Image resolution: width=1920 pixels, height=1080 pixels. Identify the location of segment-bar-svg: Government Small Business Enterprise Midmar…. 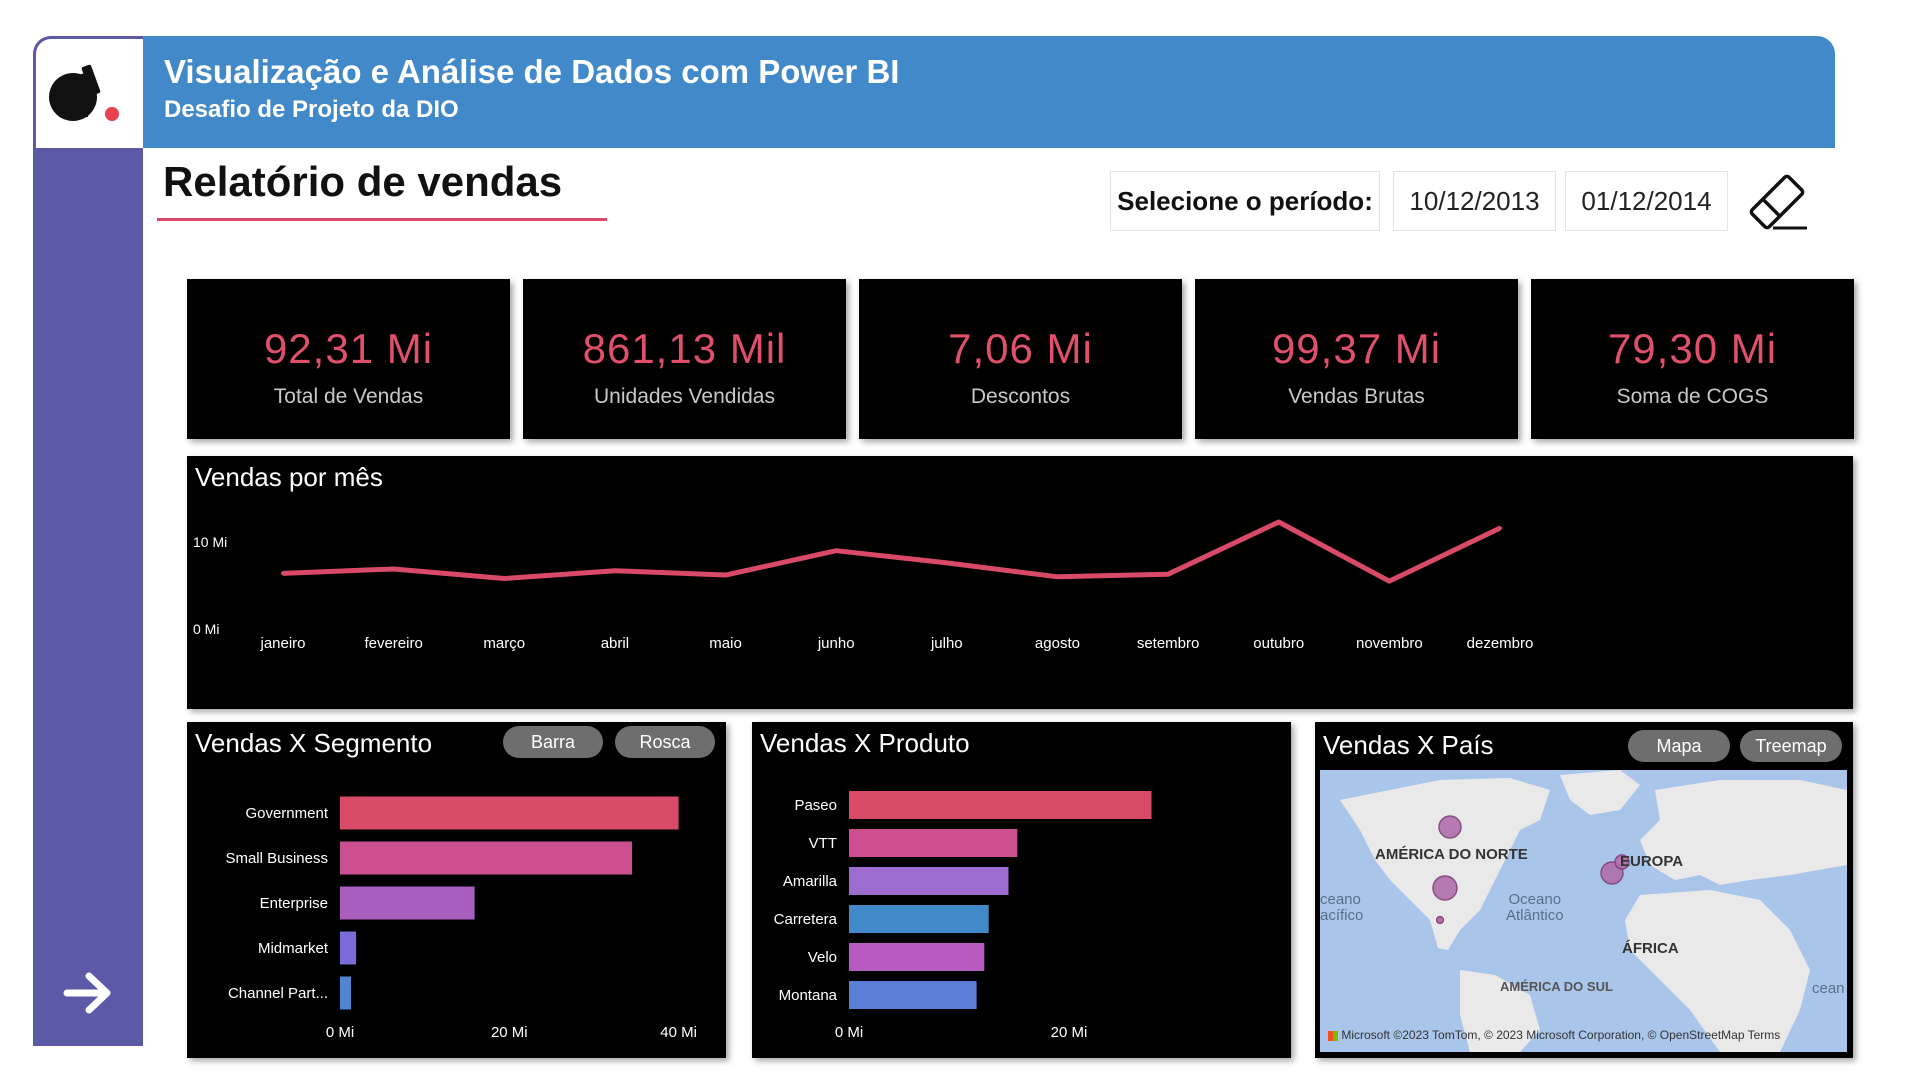
(461, 918).